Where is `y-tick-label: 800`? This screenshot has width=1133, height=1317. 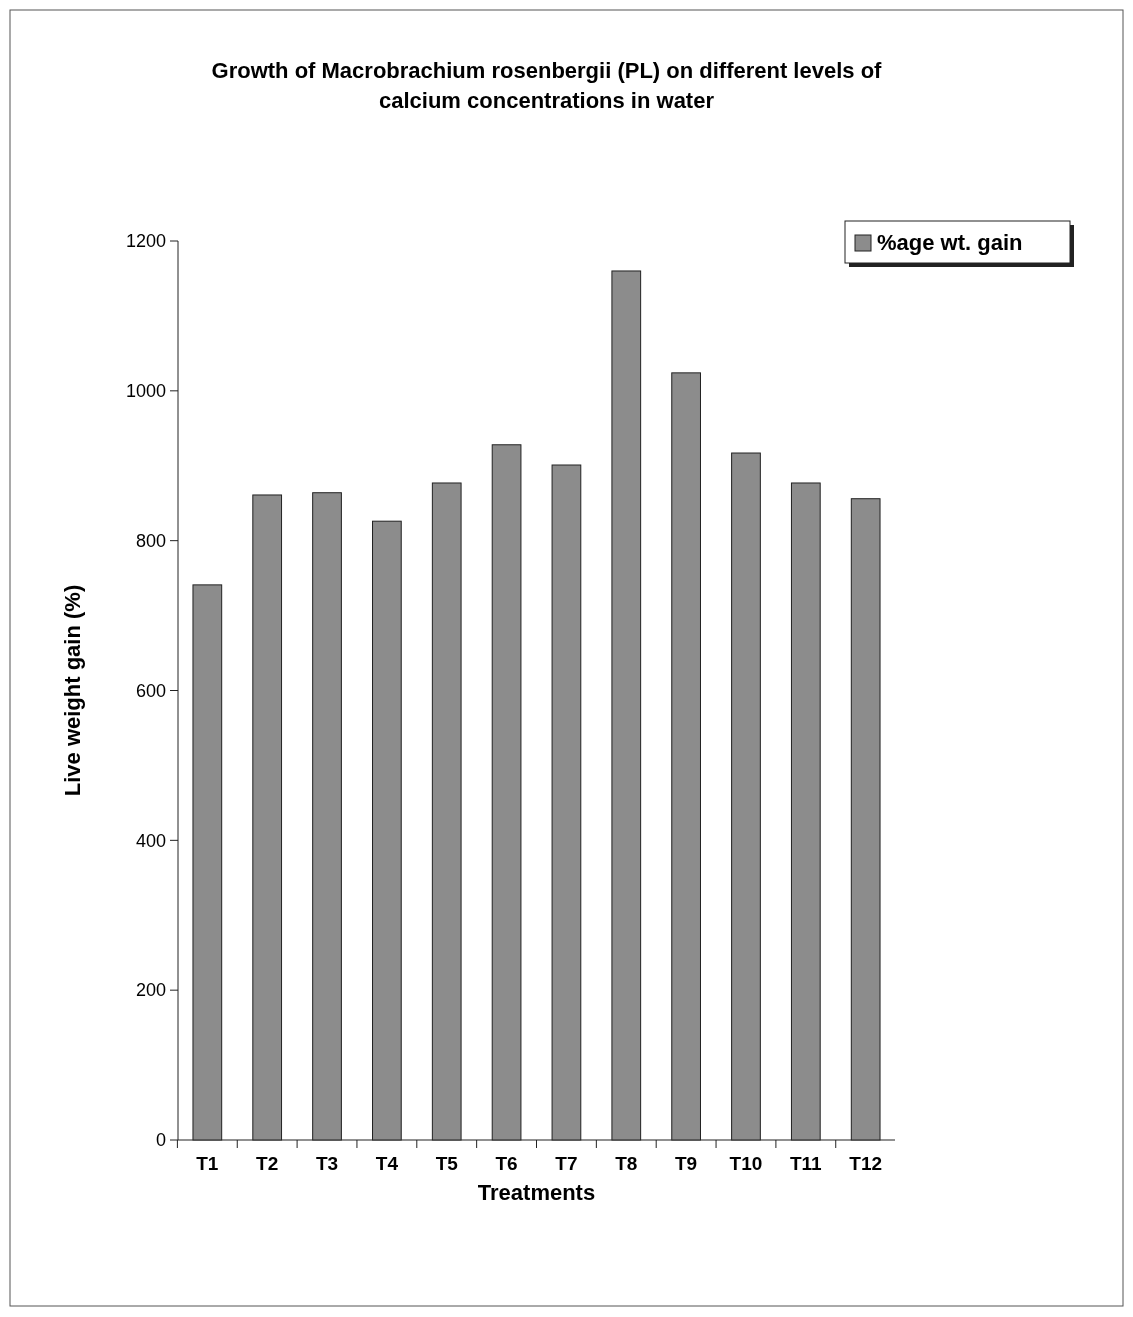
y-tick-label: 800 is located at coordinates (150, 540).